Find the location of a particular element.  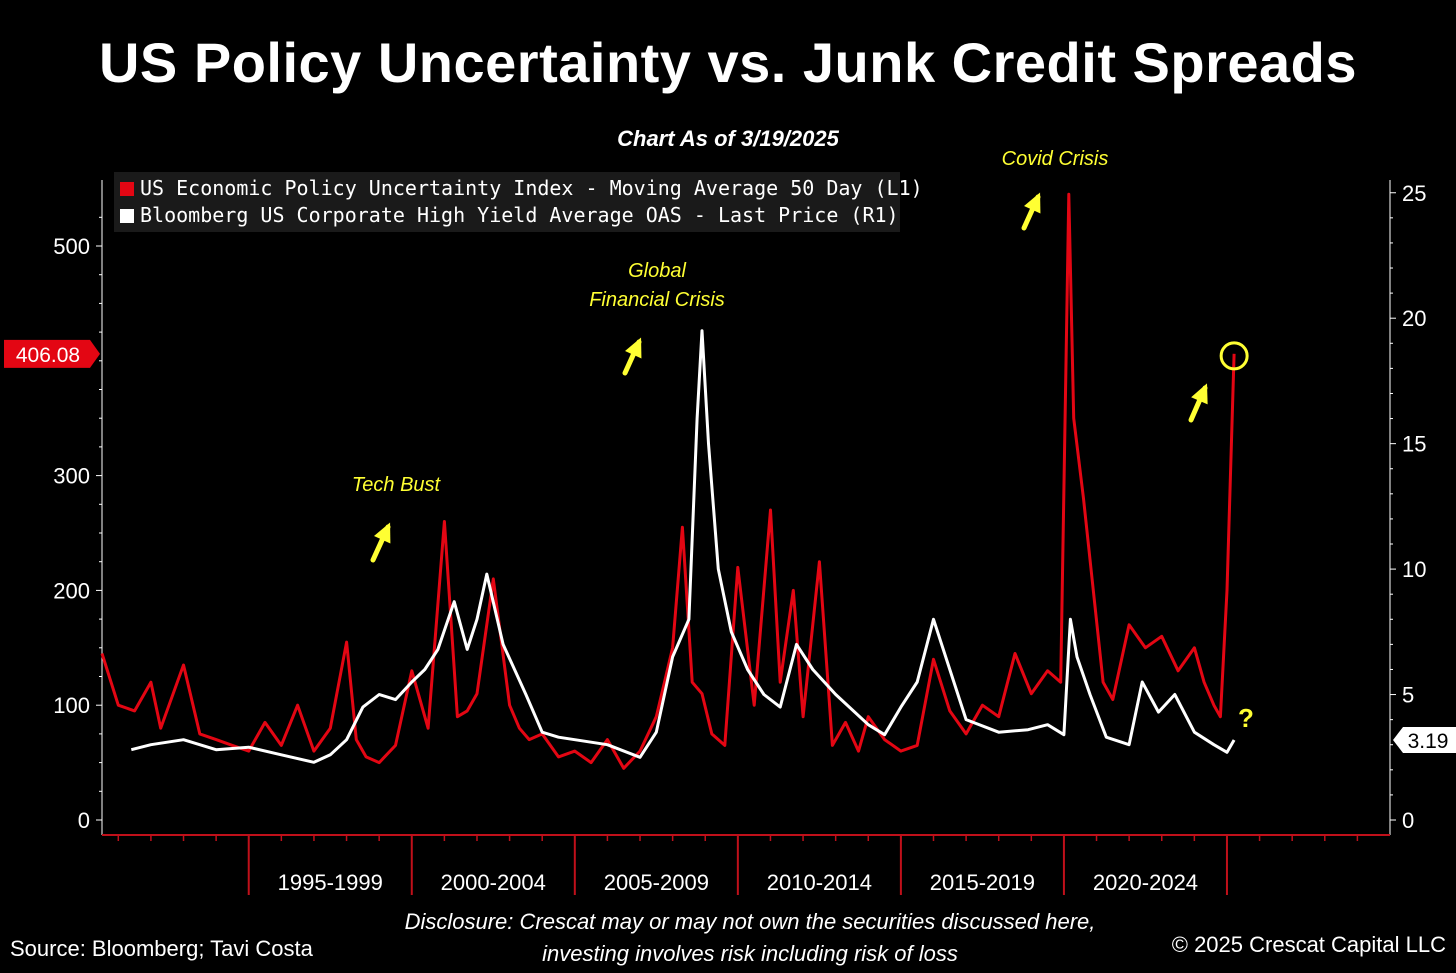

left-axis-tick-label: 200 is located at coordinates (71, 590).